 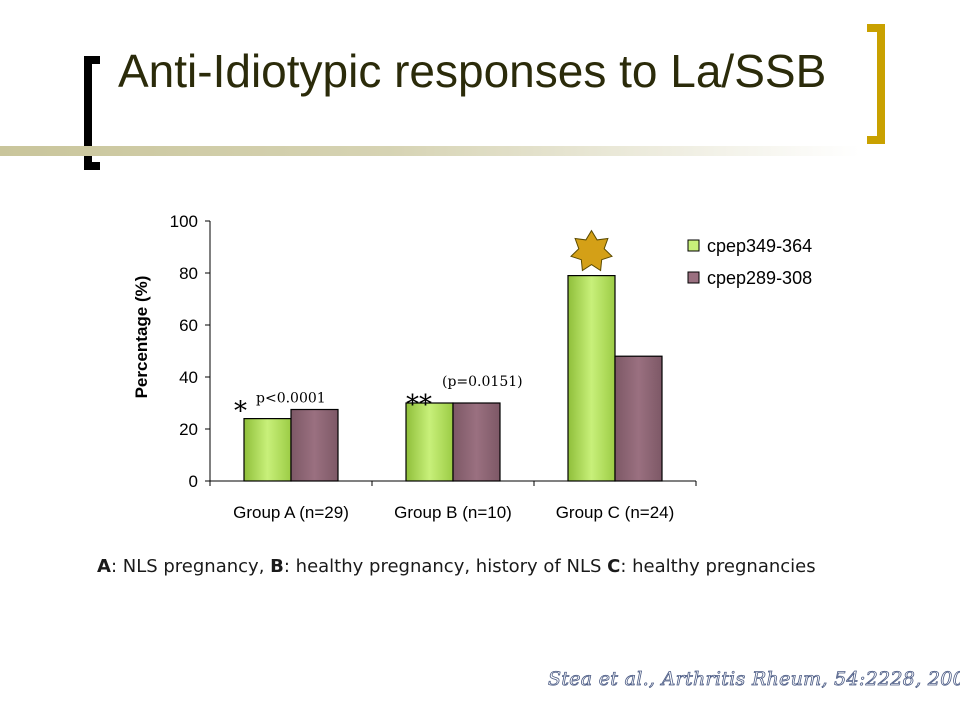 I want to click on x-category-label: Group A (n=29), so click(x=291, y=512).